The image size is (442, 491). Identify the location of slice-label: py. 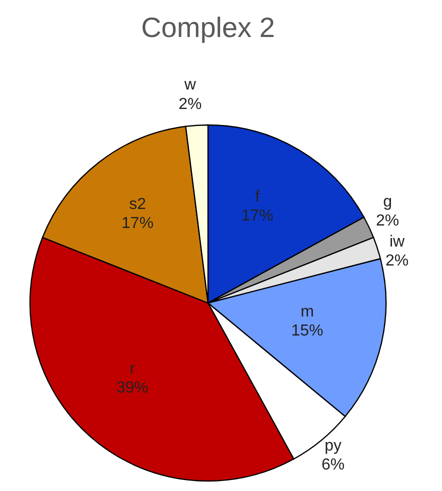
(333, 445).